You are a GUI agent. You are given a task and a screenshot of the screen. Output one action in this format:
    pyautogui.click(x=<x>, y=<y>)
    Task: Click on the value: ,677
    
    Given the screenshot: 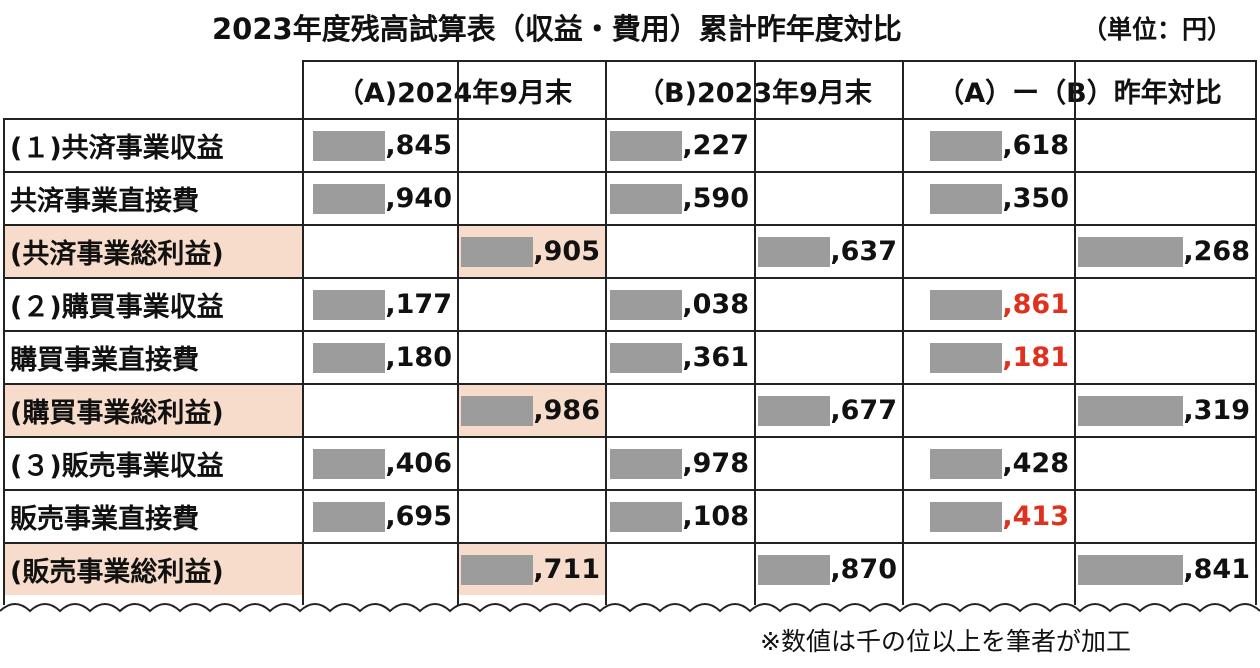 What is the action you would take?
    pyautogui.click(x=863, y=410)
    